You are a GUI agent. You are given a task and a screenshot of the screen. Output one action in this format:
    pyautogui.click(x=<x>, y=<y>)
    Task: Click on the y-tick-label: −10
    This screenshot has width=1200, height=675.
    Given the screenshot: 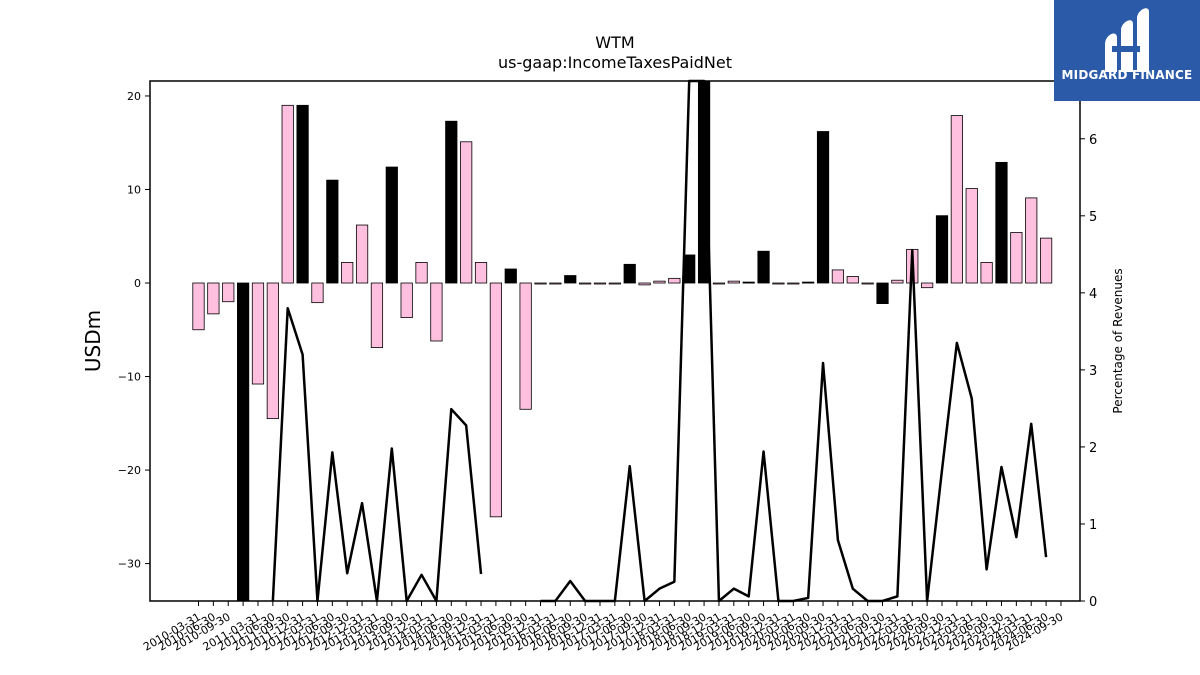 What is the action you would take?
    pyautogui.click(x=129, y=377)
    